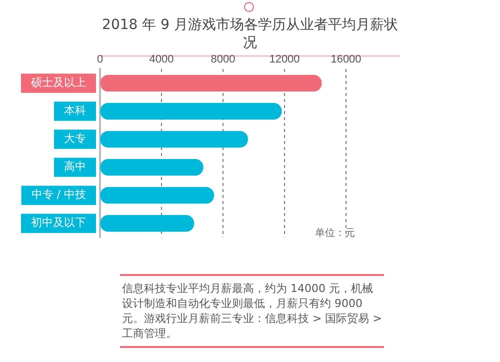 The height and width of the screenshot is (362, 500). Describe the element at coordinates (75, 139) in the screenshot. I see `y-tick-label: 大专` at that location.